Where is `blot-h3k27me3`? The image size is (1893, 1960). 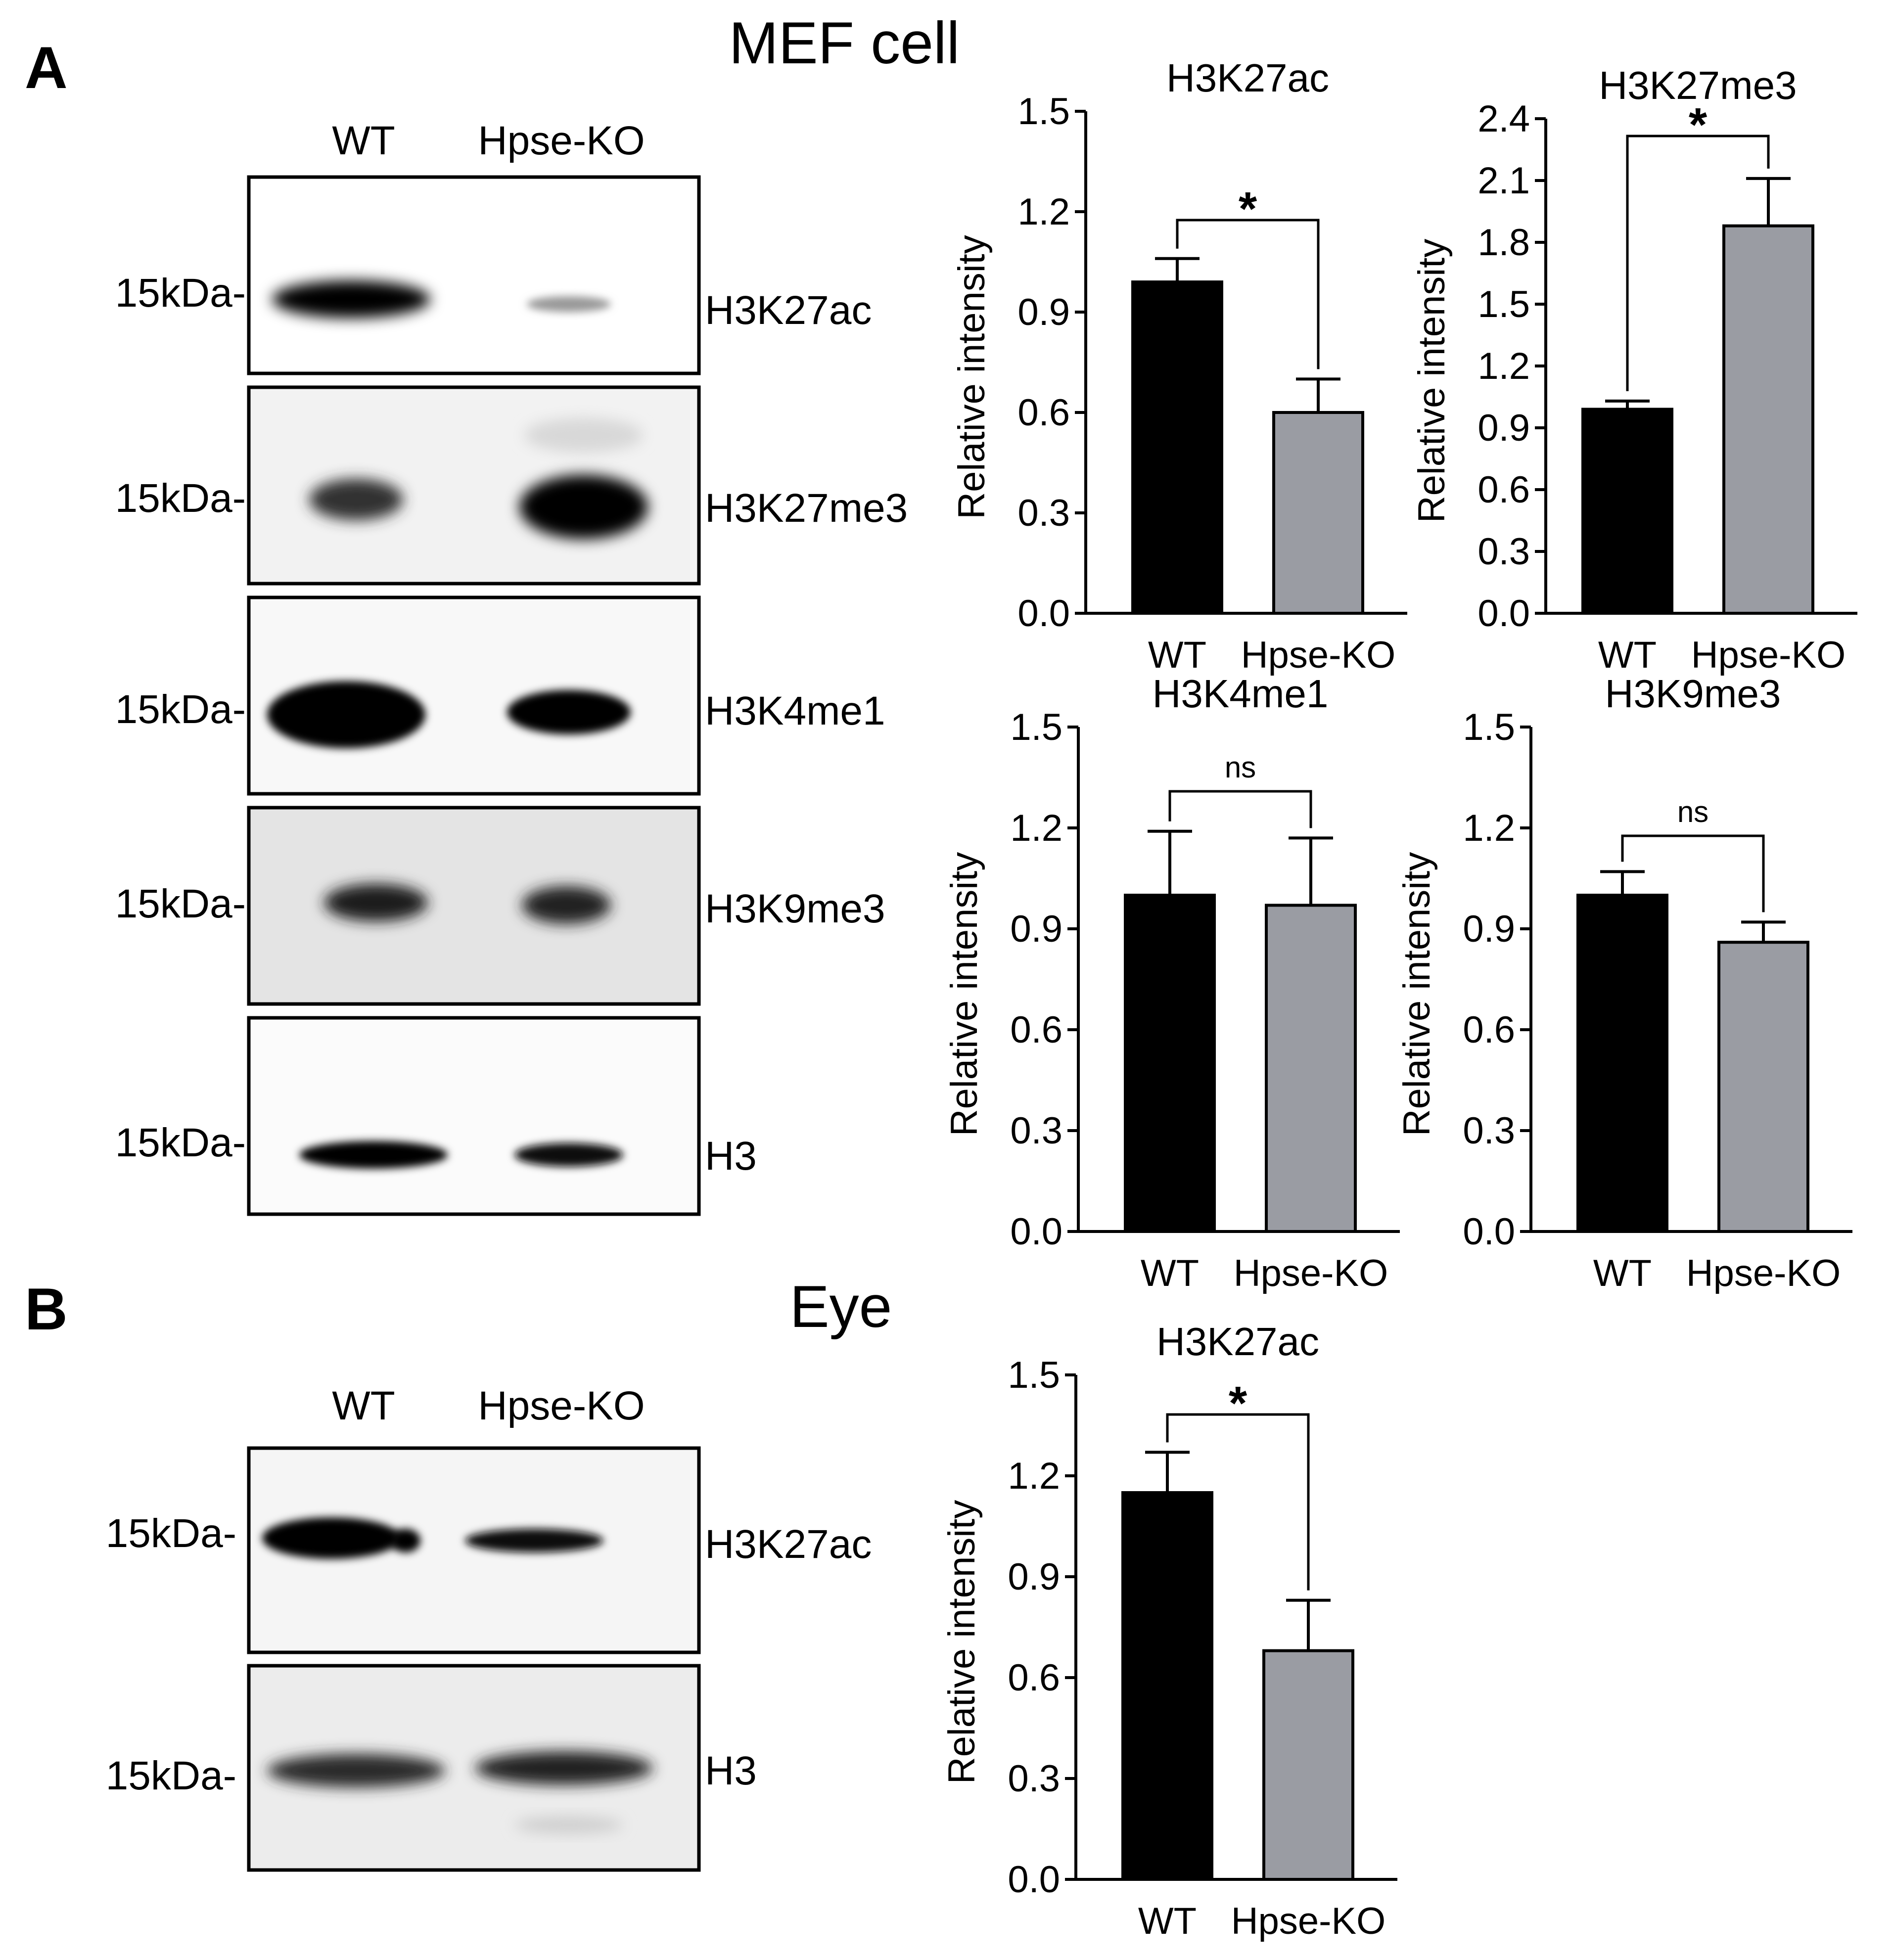
blot-h3k27me3 is located at coordinates (474, 485).